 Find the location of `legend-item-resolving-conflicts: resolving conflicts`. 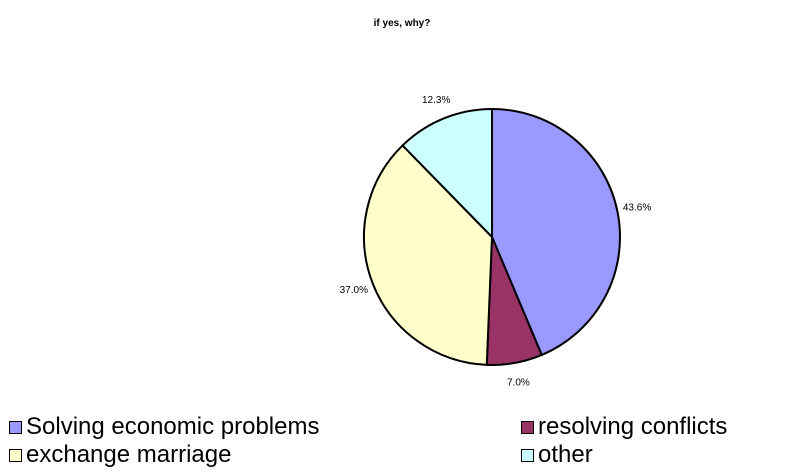

legend-item-resolving-conflicts: resolving conflicts is located at coordinates (624, 427).